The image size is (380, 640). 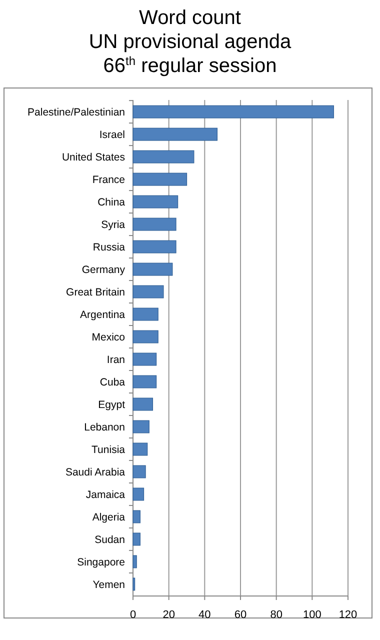 What do you see at coordinates (204, 615) in the screenshot?
I see `x-tick-label: 40` at bounding box center [204, 615].